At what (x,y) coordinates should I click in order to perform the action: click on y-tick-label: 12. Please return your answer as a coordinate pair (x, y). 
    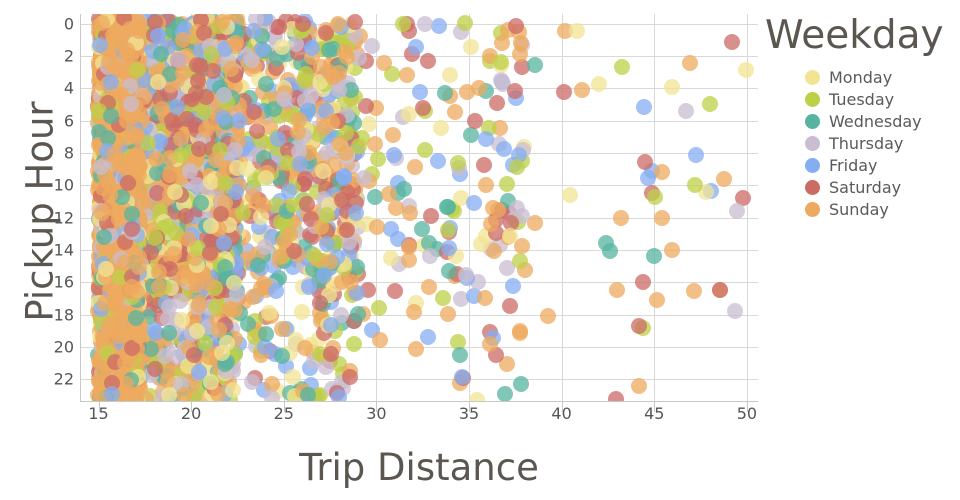
    Looking at the image, I should click on (64, 217).